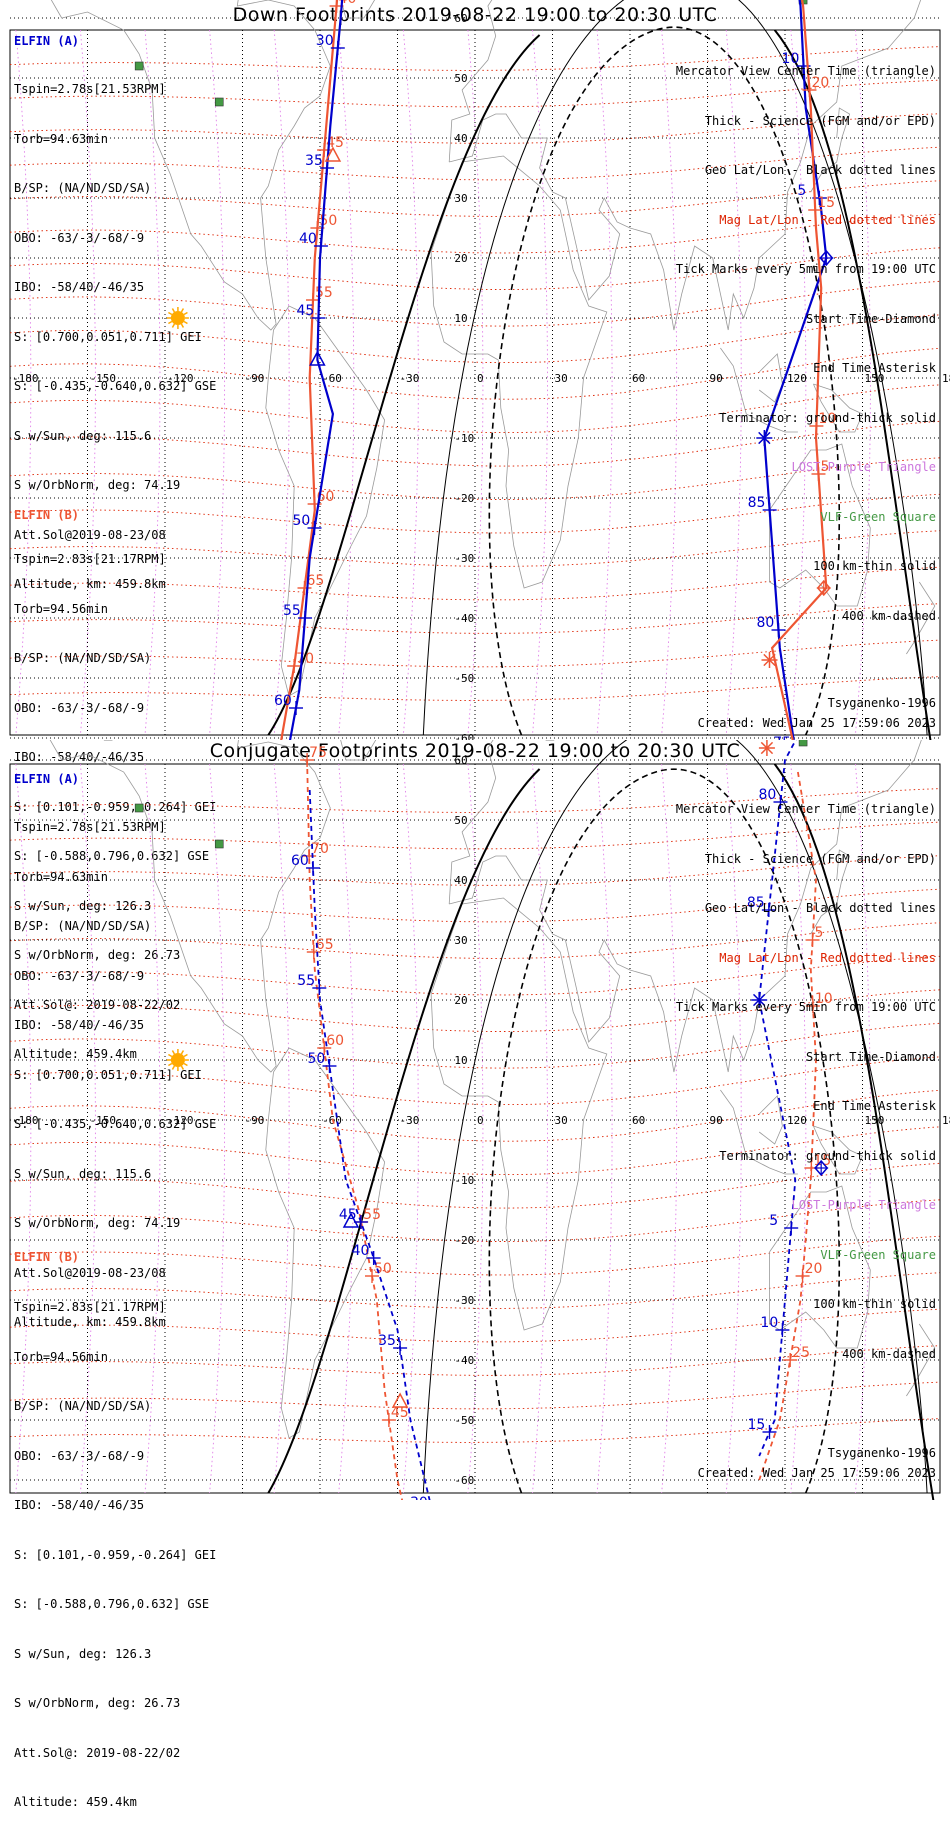 This screenshot has height=1840, width=950. I want to click on legend-item: Tick Marks every 5min from 19:00 UTC, so click(805, 1007).